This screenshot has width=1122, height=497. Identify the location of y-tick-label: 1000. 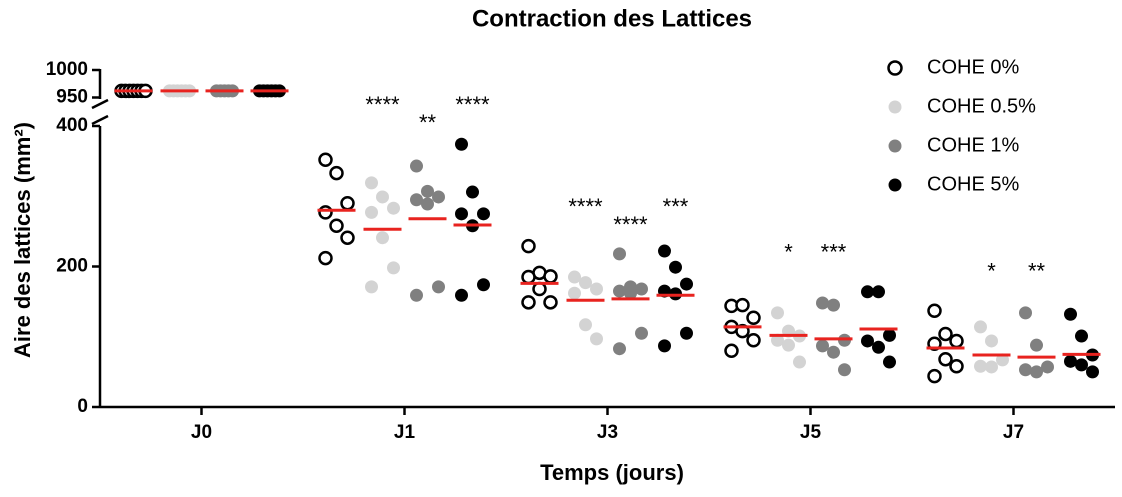
(67, 69).